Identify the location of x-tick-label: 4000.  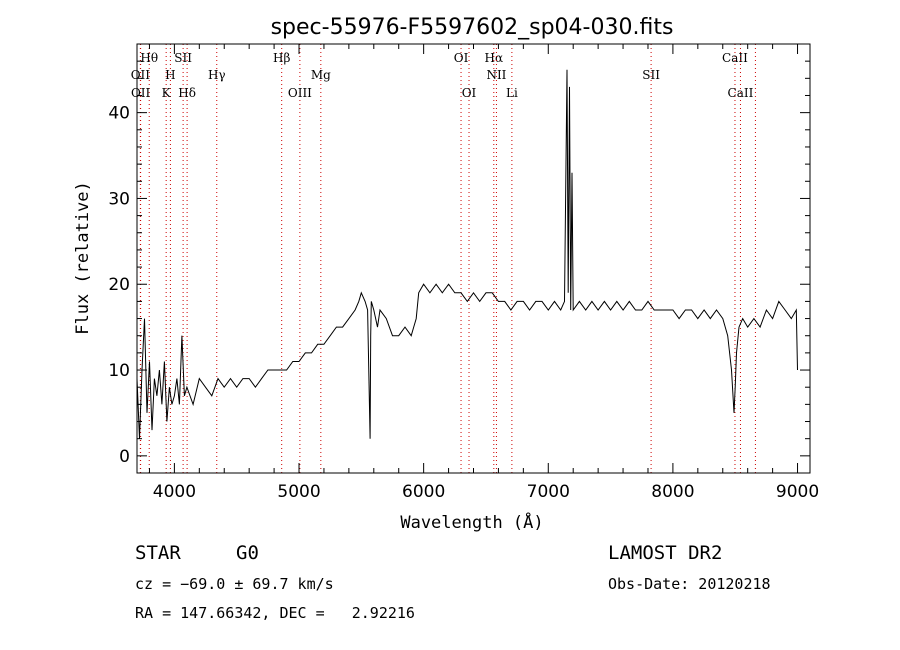
(174, 492).